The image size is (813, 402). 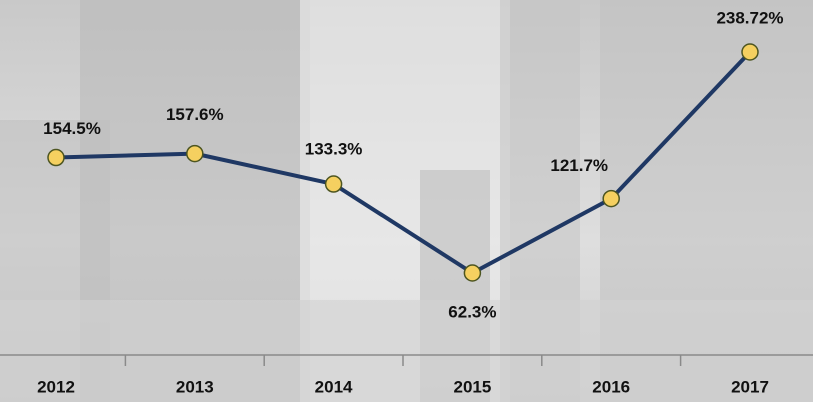 I want to click on x-tick-label: 2016, so click(x=611, y=386).